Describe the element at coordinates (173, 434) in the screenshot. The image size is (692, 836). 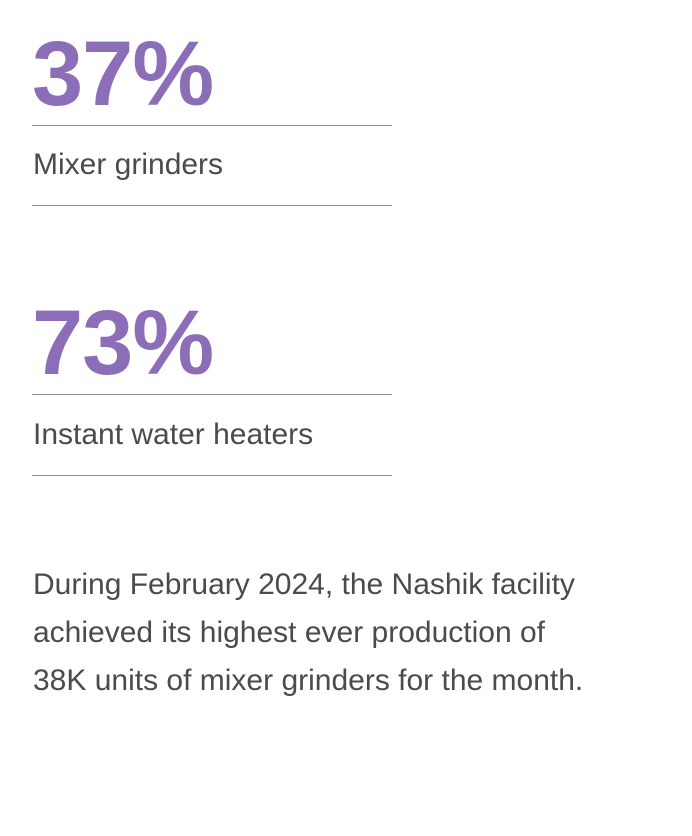
I see `stat-label: Instant water heaters` at that location.